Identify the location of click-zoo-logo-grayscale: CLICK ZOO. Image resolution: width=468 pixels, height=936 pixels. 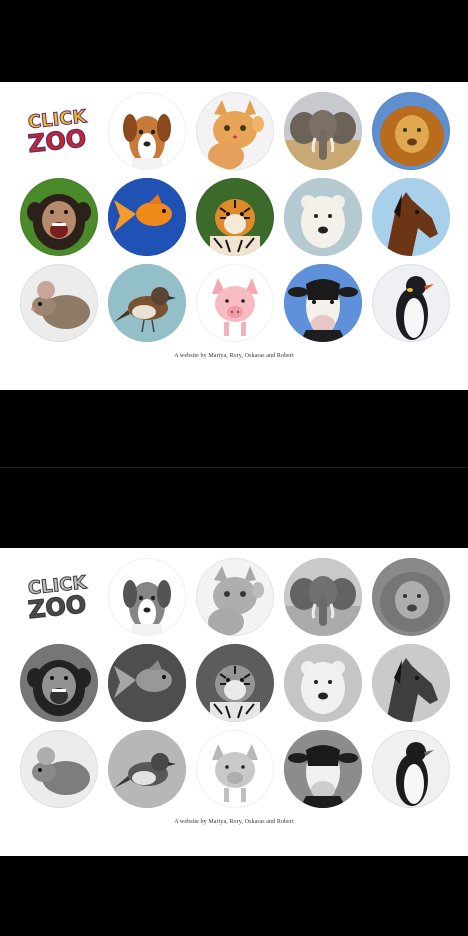
(59, 601).